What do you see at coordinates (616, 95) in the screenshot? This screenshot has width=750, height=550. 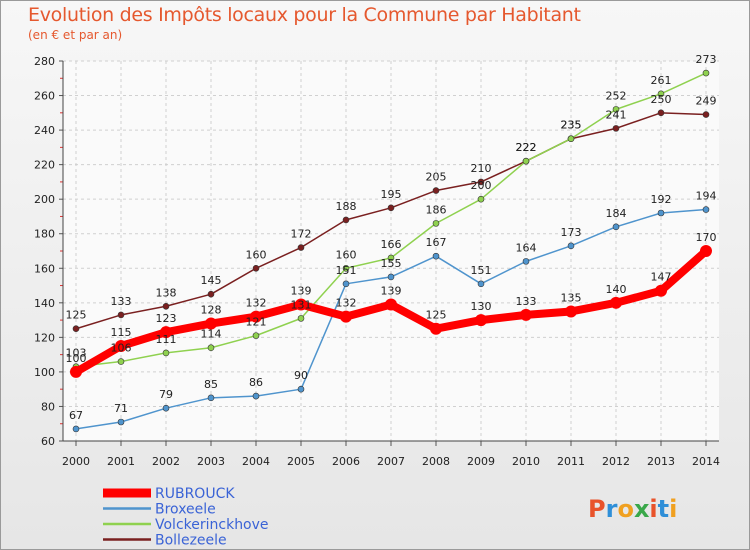 I see `data-label-volckerinckhove: 252` at bounding box center [616, 95].